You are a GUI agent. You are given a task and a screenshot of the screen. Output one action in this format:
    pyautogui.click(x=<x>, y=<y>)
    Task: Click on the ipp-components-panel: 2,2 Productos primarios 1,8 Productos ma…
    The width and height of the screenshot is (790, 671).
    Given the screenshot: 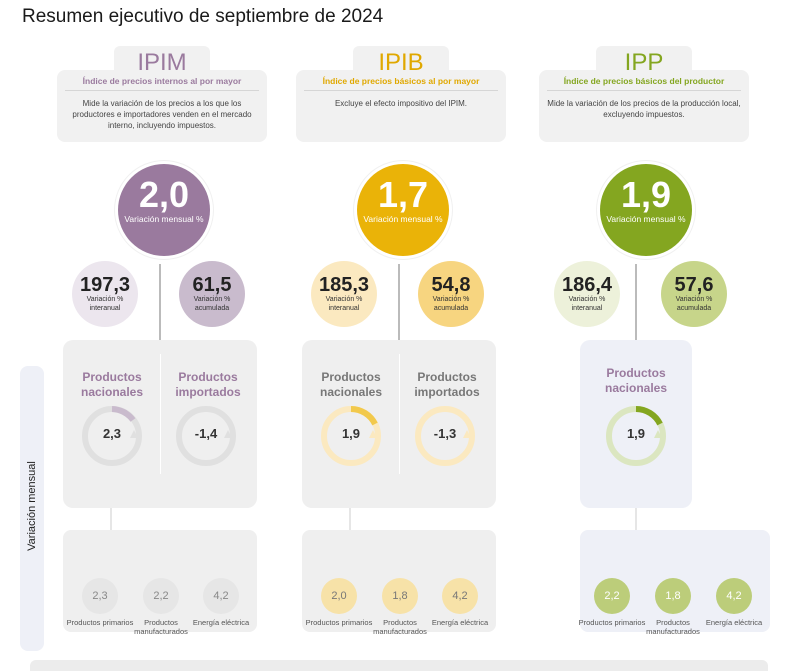 What is the action you would take?
    pyautogui.click(x=674, y=583)
    